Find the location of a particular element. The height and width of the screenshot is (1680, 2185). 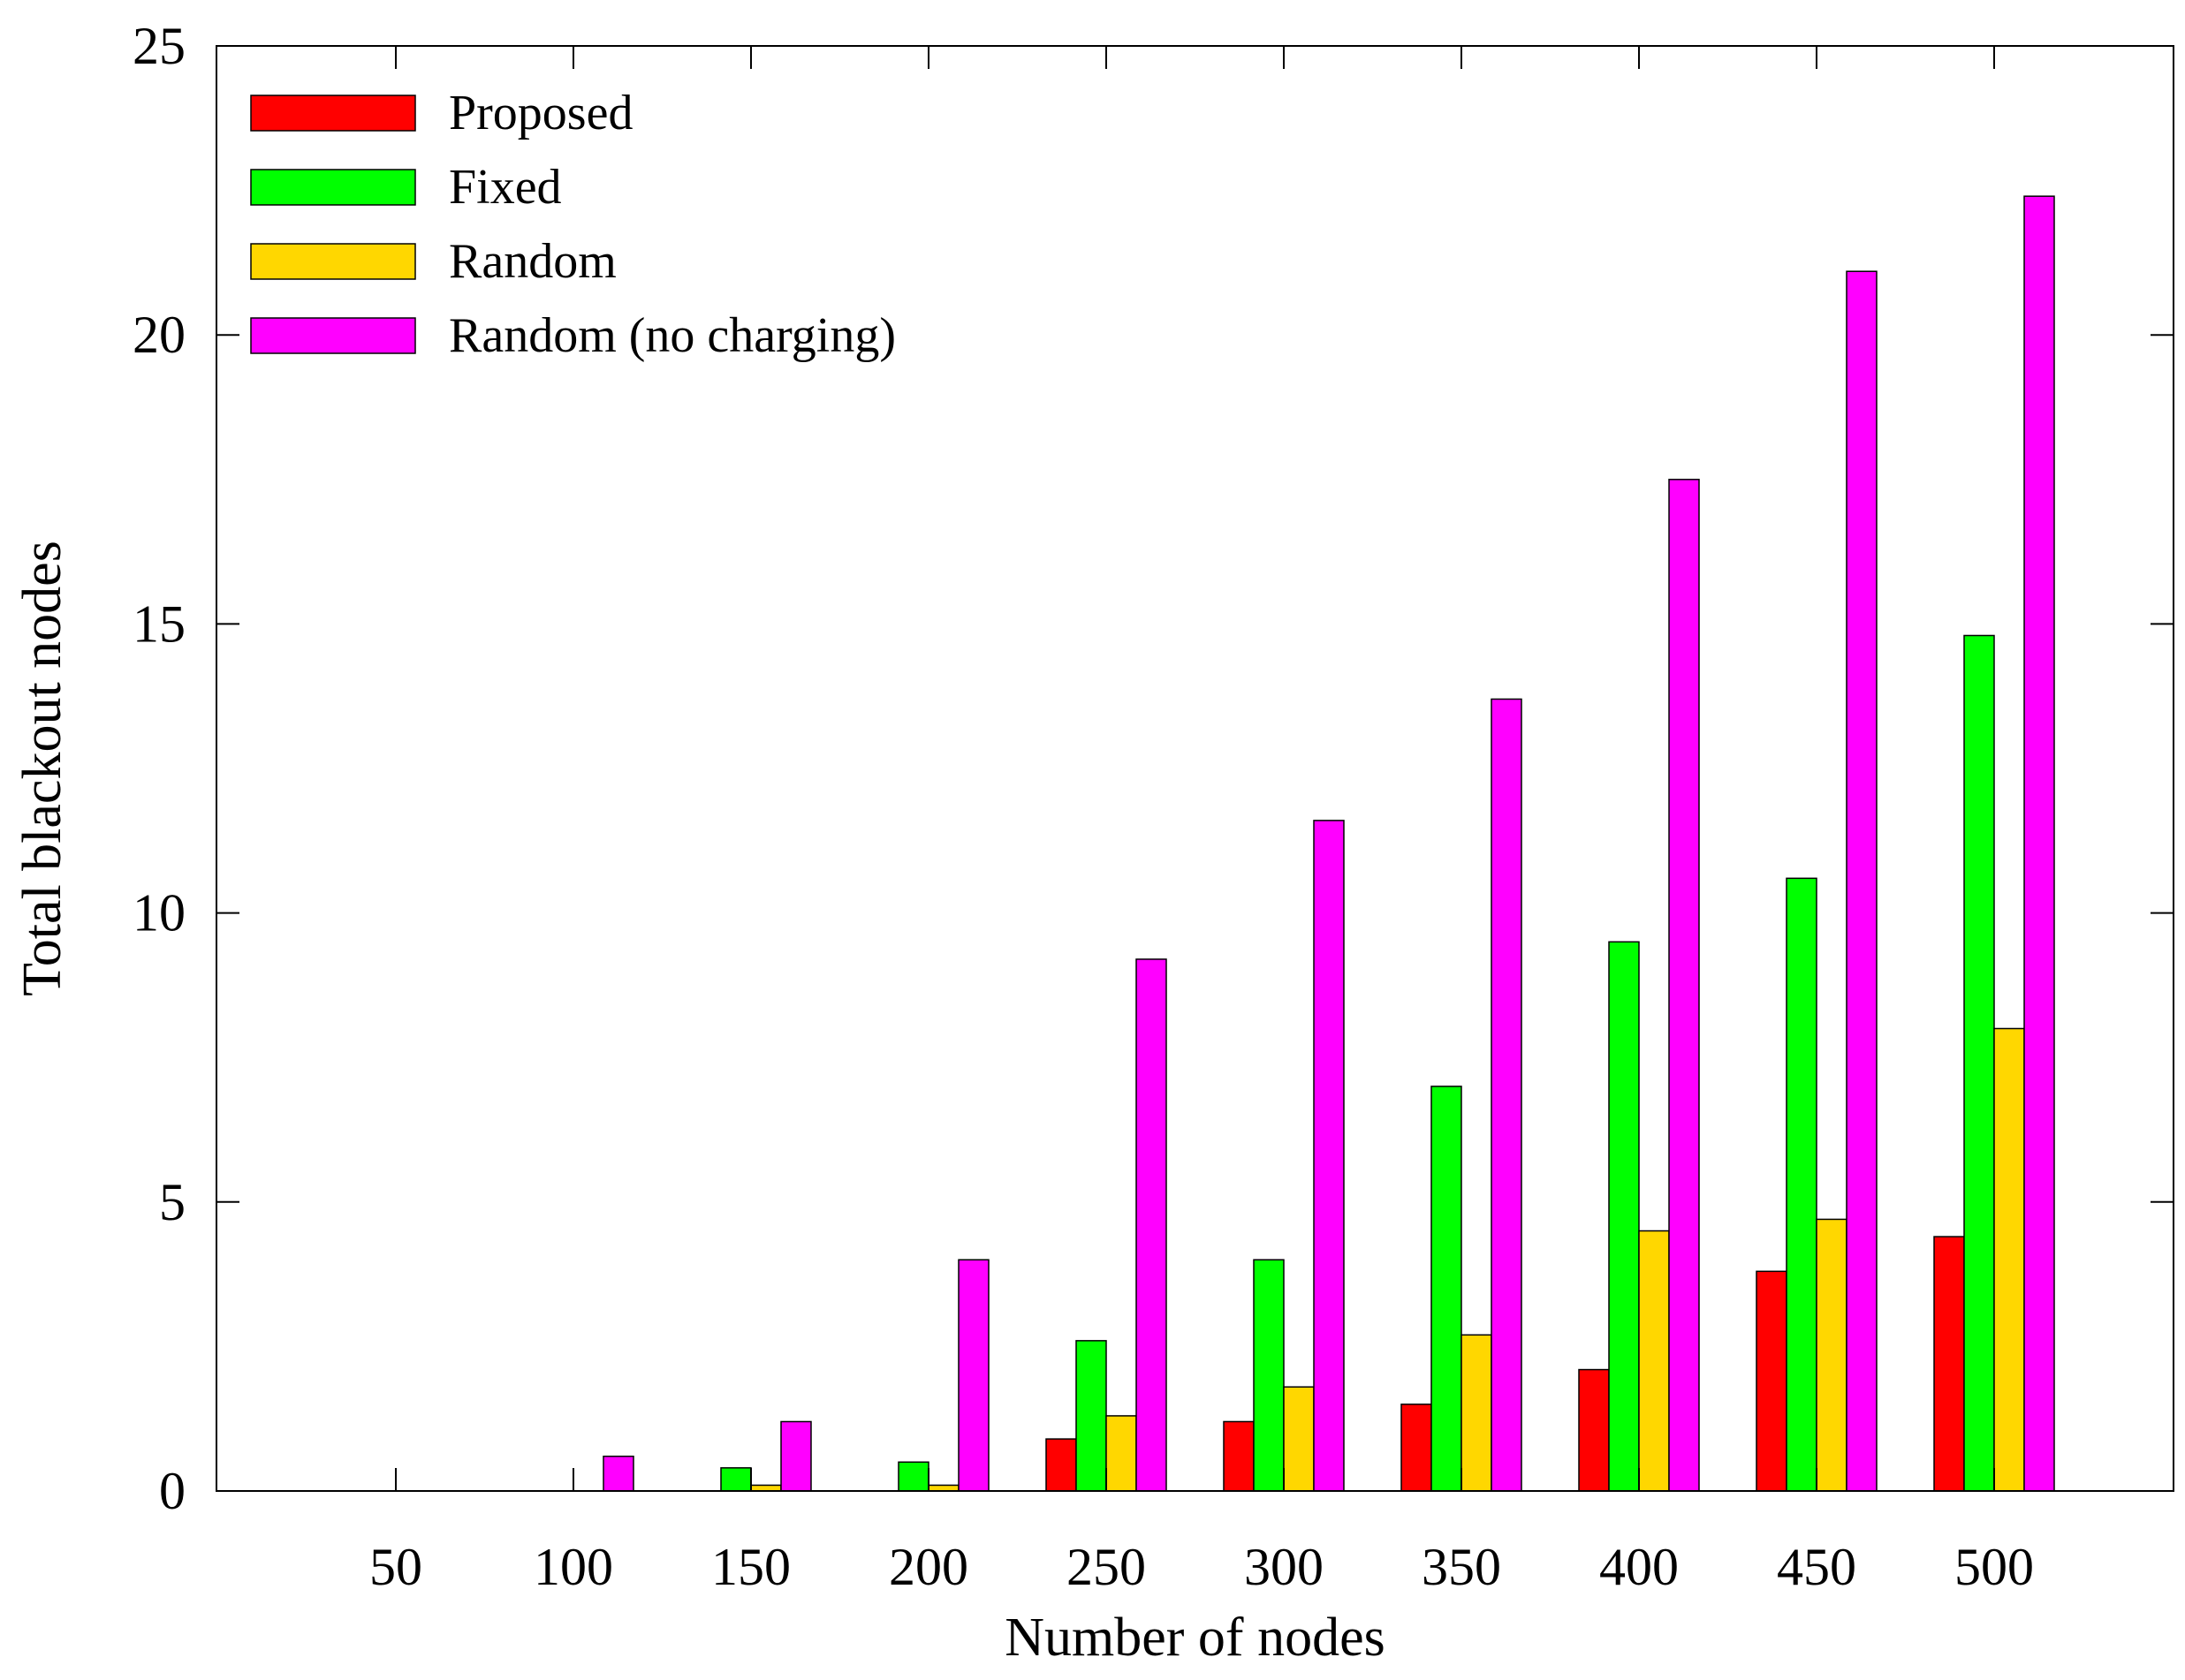

x-tick-label: 450 is located at coordinates (1816, 1567).